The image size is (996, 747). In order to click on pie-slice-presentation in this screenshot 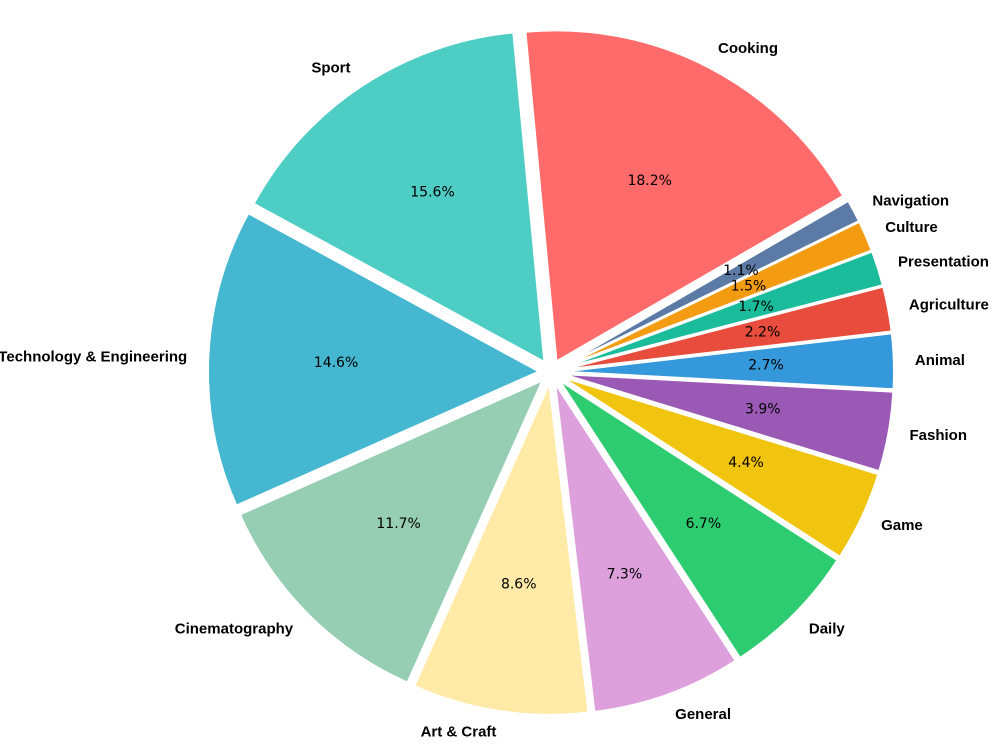, I will do `click(723, 310)`.